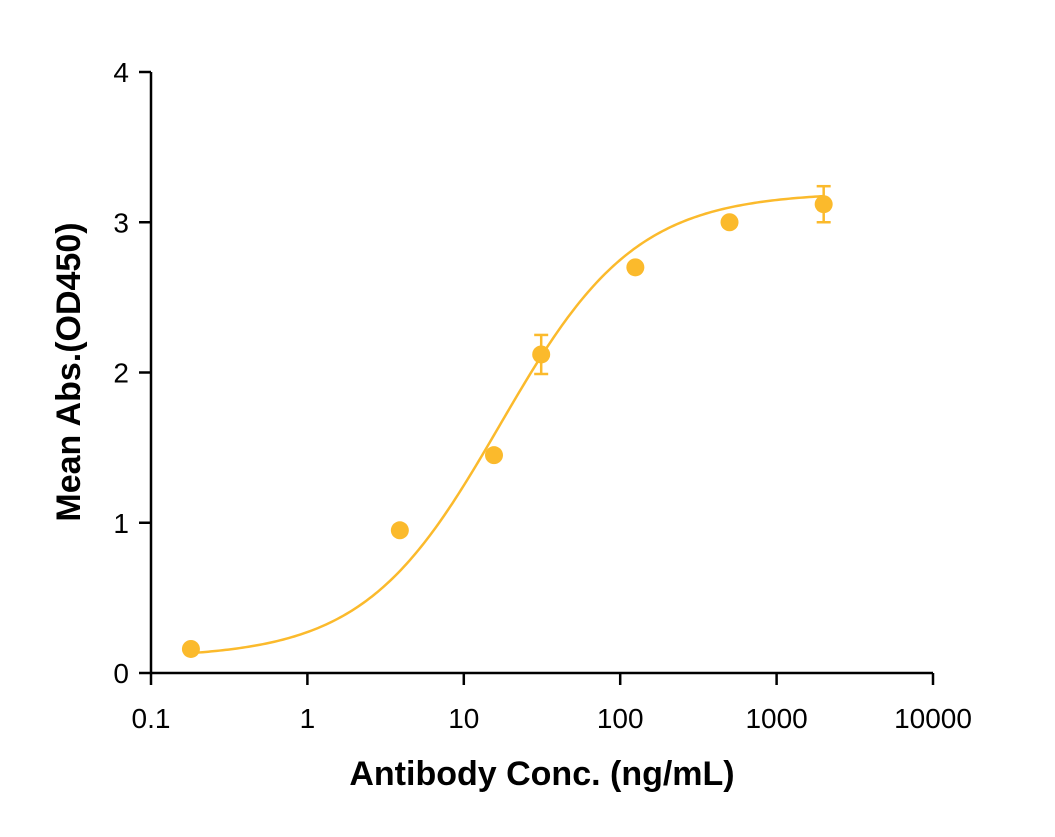 This screenshot has height=837, width=1055. What do you see at coordinates (121, 523) in the screenshot?
I see `y-tick-label: 1` at bounding box center [121, 523].